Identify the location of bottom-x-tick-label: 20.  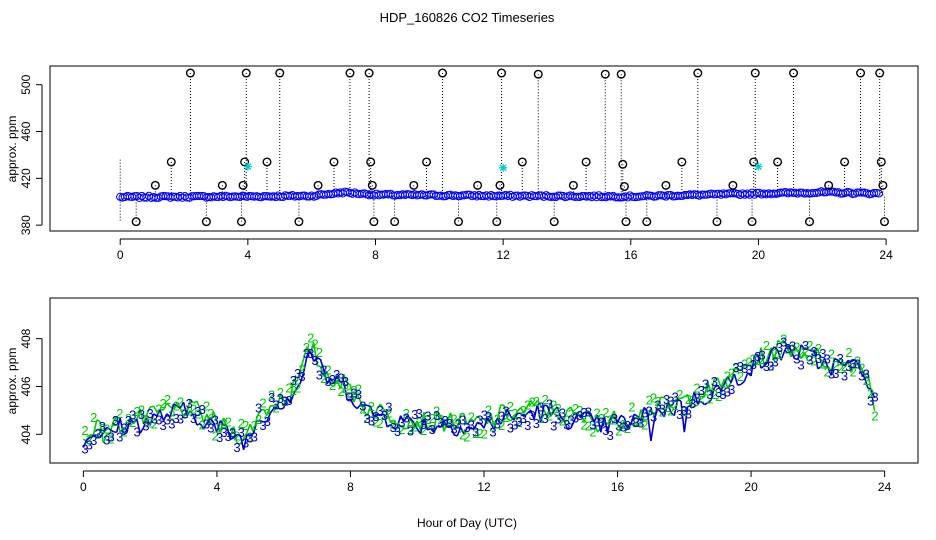
(751, 487).